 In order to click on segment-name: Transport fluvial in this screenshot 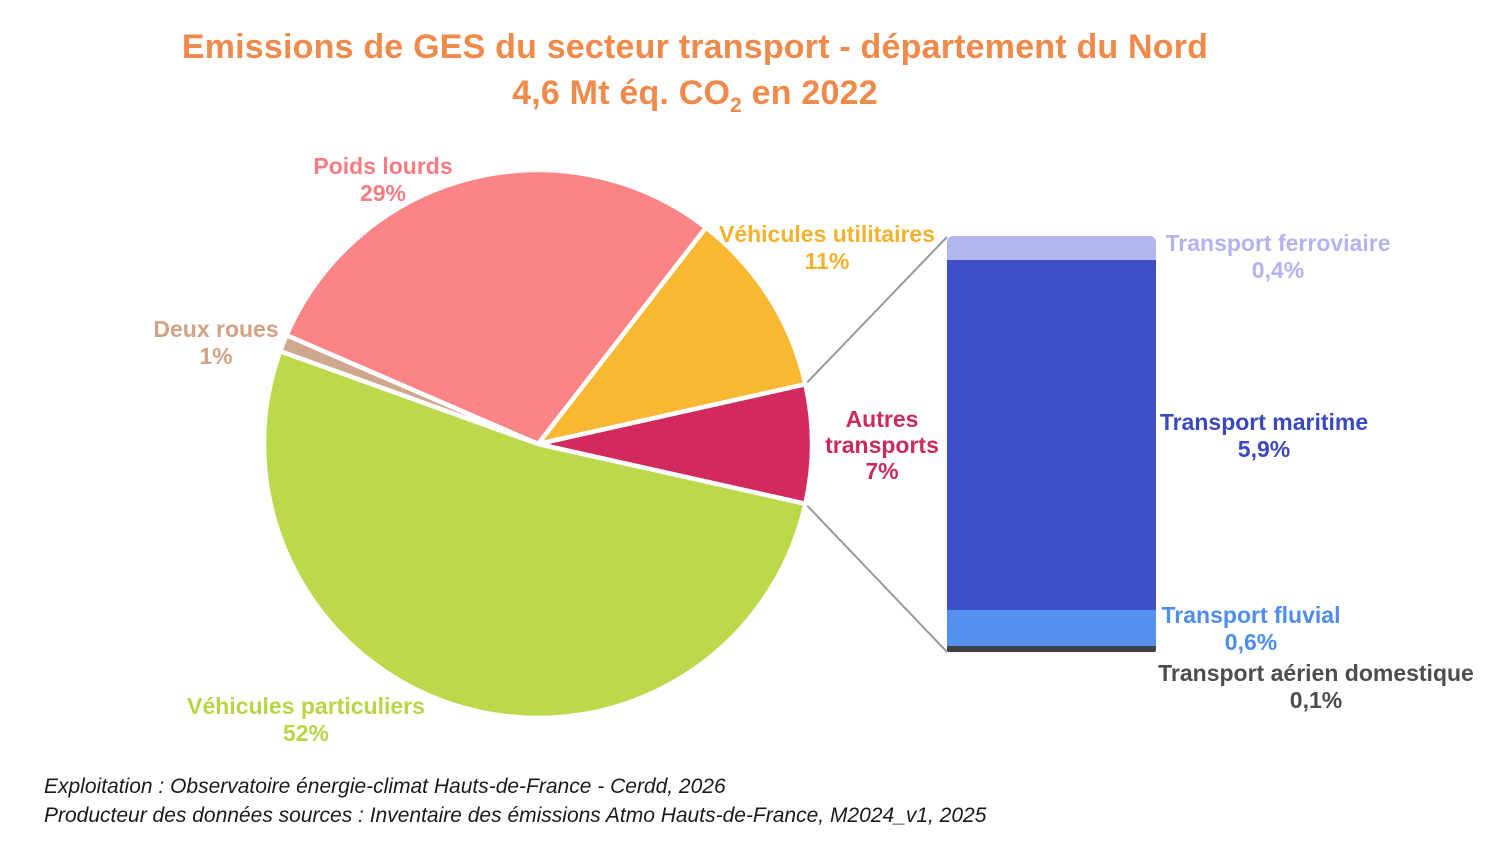, I will do `click(1251, 615)`.